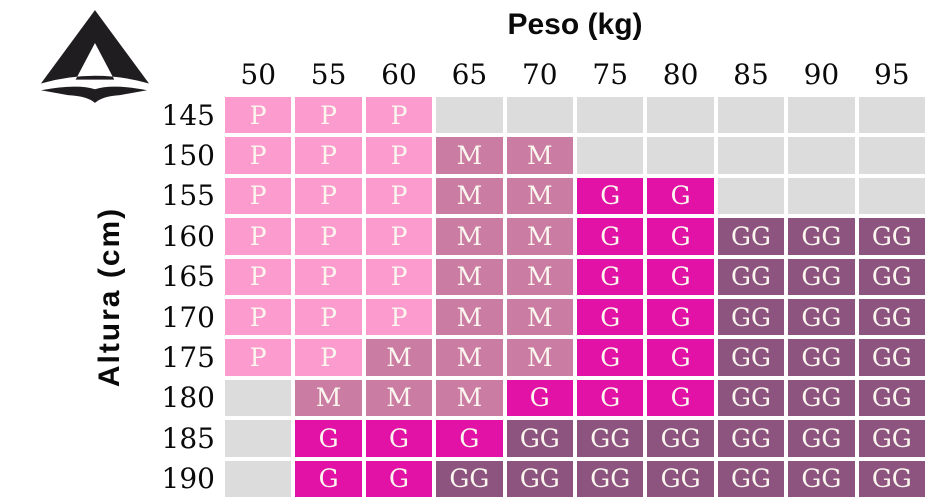  Describe the element at coordinates (891, 236) in the screenshot. I see `cell-160-95: GG` at that location.